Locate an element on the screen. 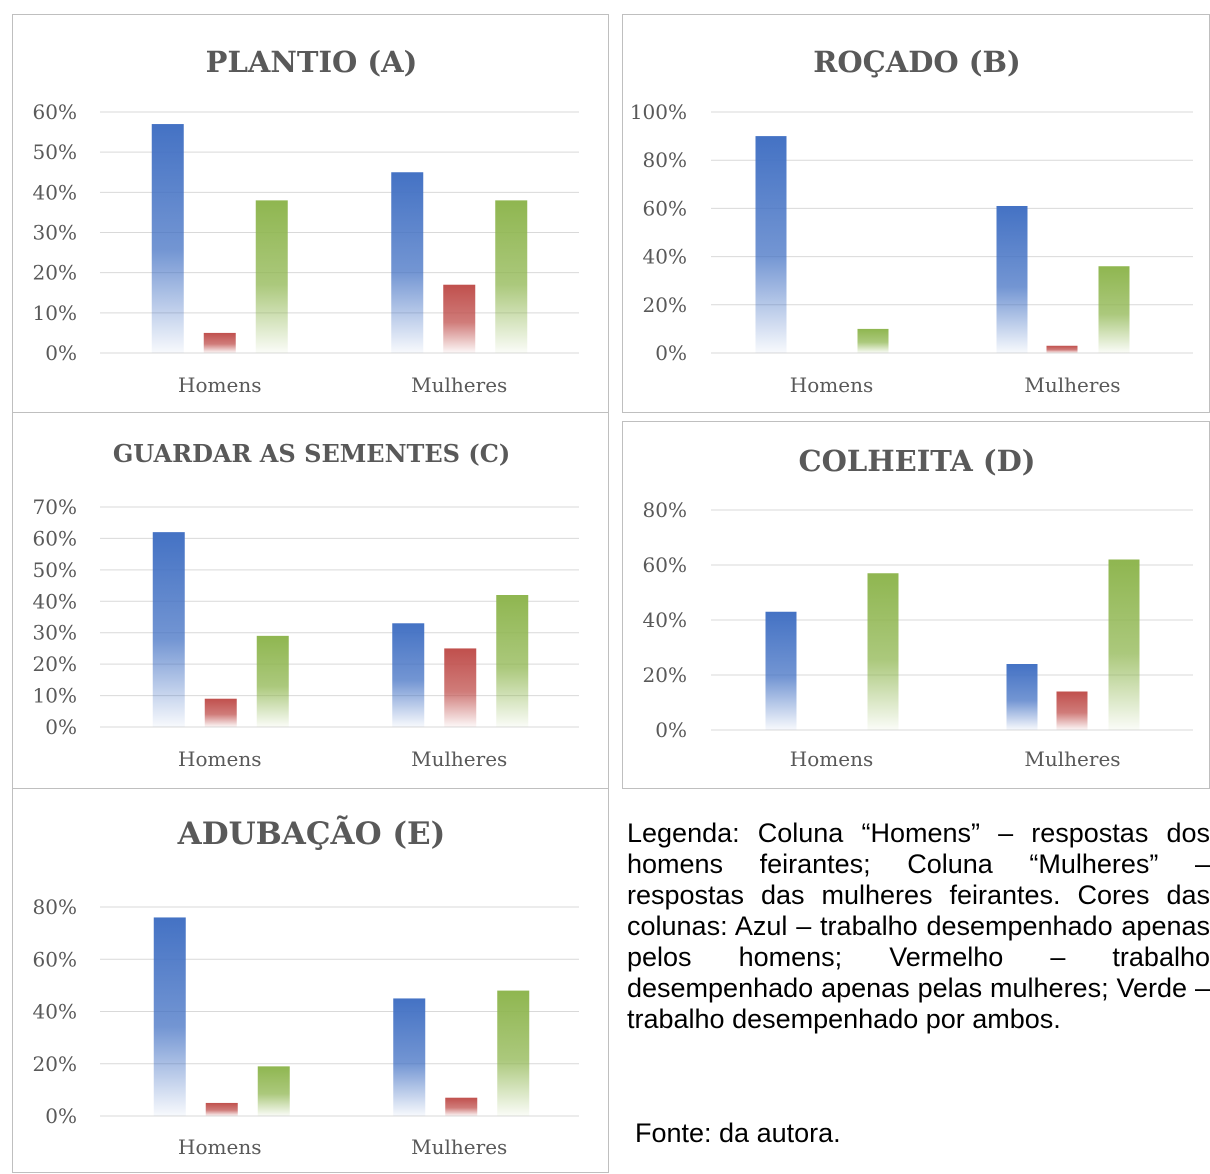  chart-title: GUARDAR AS SEMENTES (C) is located at coordinates (311, 453).